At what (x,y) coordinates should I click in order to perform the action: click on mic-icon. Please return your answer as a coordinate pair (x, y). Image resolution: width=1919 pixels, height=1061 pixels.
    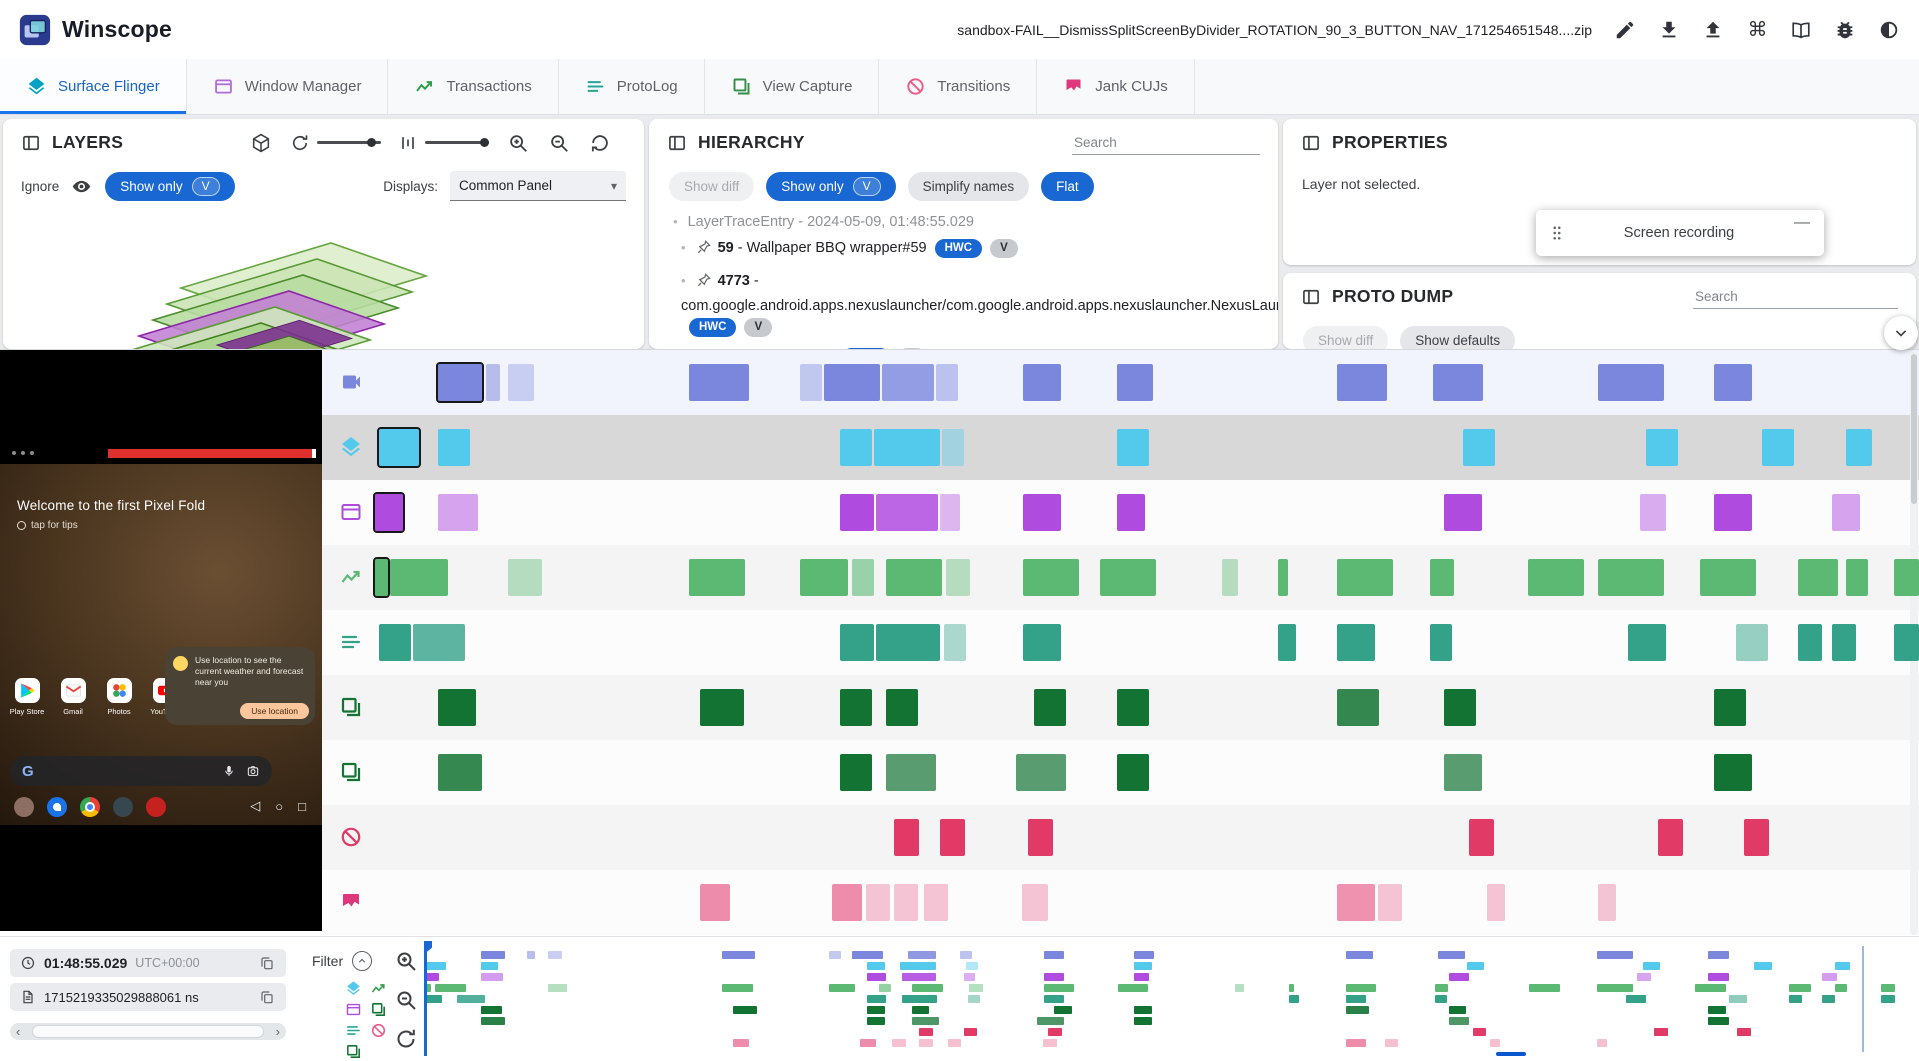
    Looking at the image, I should click on (229, 771).